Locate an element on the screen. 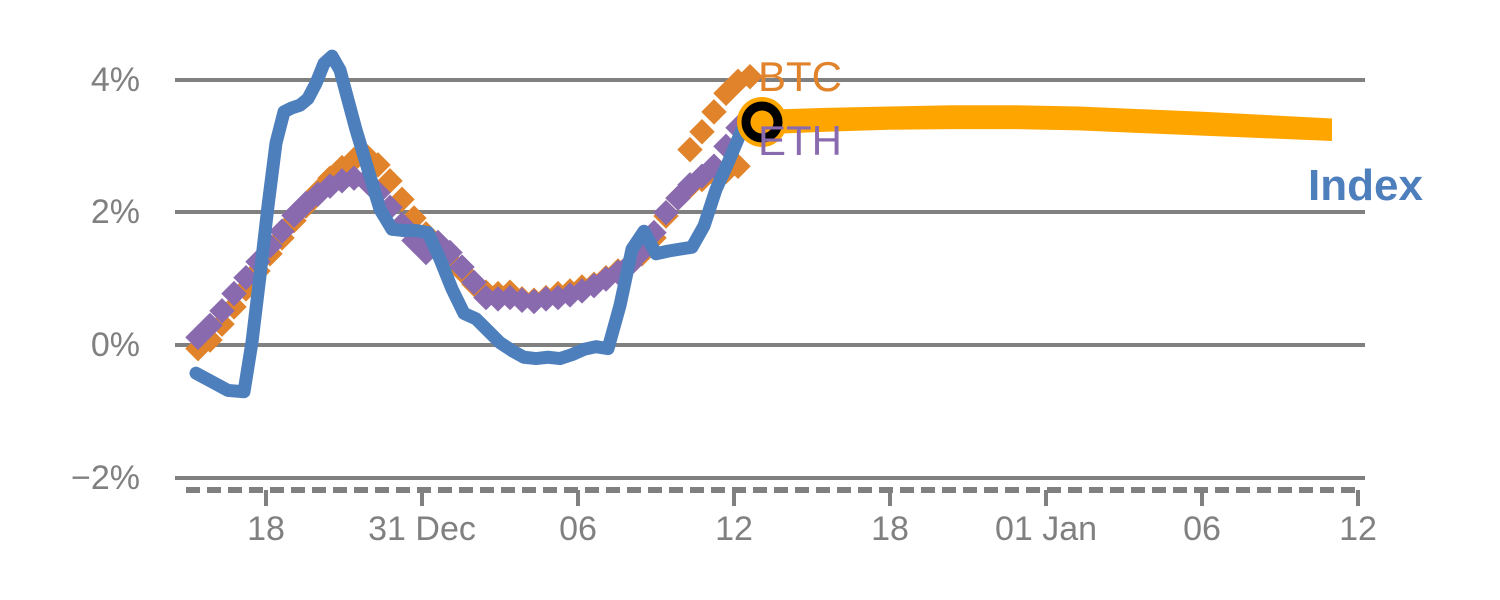 The width and height of the screenshot is (1500, 600). marker-ring-icon is located at coordinates (762, 122).